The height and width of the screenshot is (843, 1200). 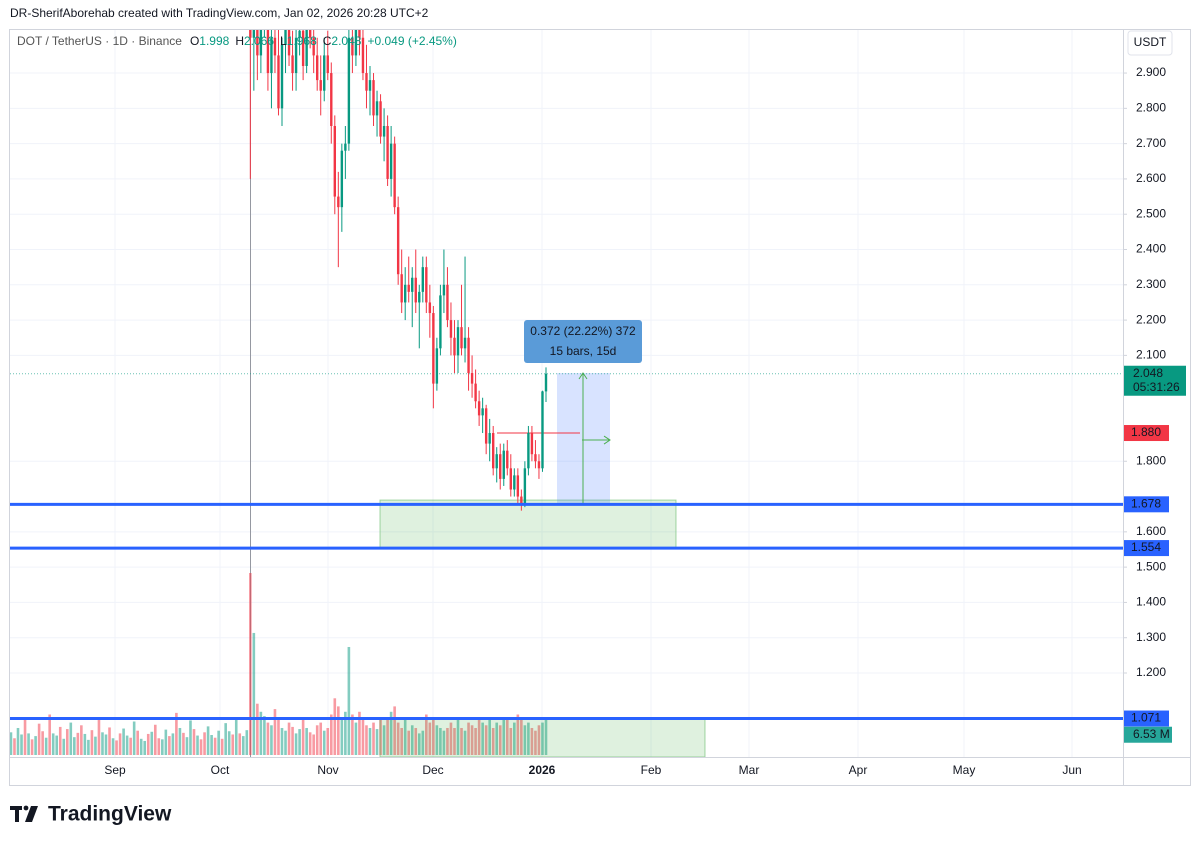 I want to click on volume-label: 6.53 M, so click(x=1151, y=734).